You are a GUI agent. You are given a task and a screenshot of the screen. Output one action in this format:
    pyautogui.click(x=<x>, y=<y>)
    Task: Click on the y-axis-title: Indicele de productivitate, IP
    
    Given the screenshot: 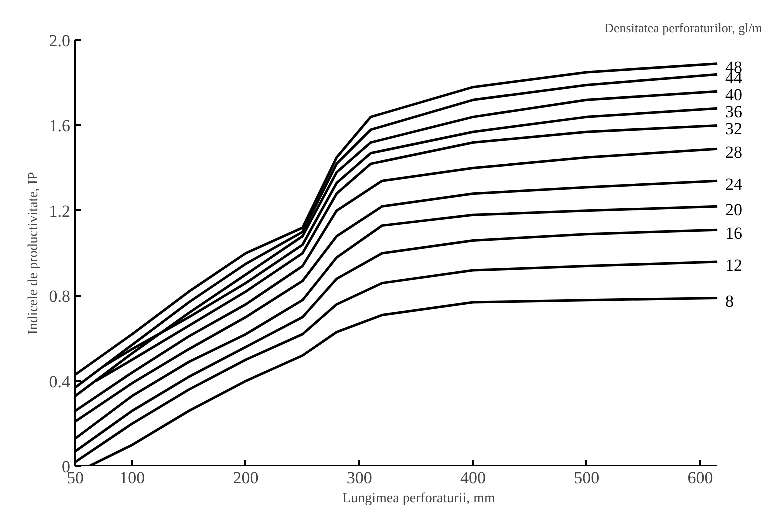 What is the action you would take?
    pyautogui.click(x=34, y=253)
    